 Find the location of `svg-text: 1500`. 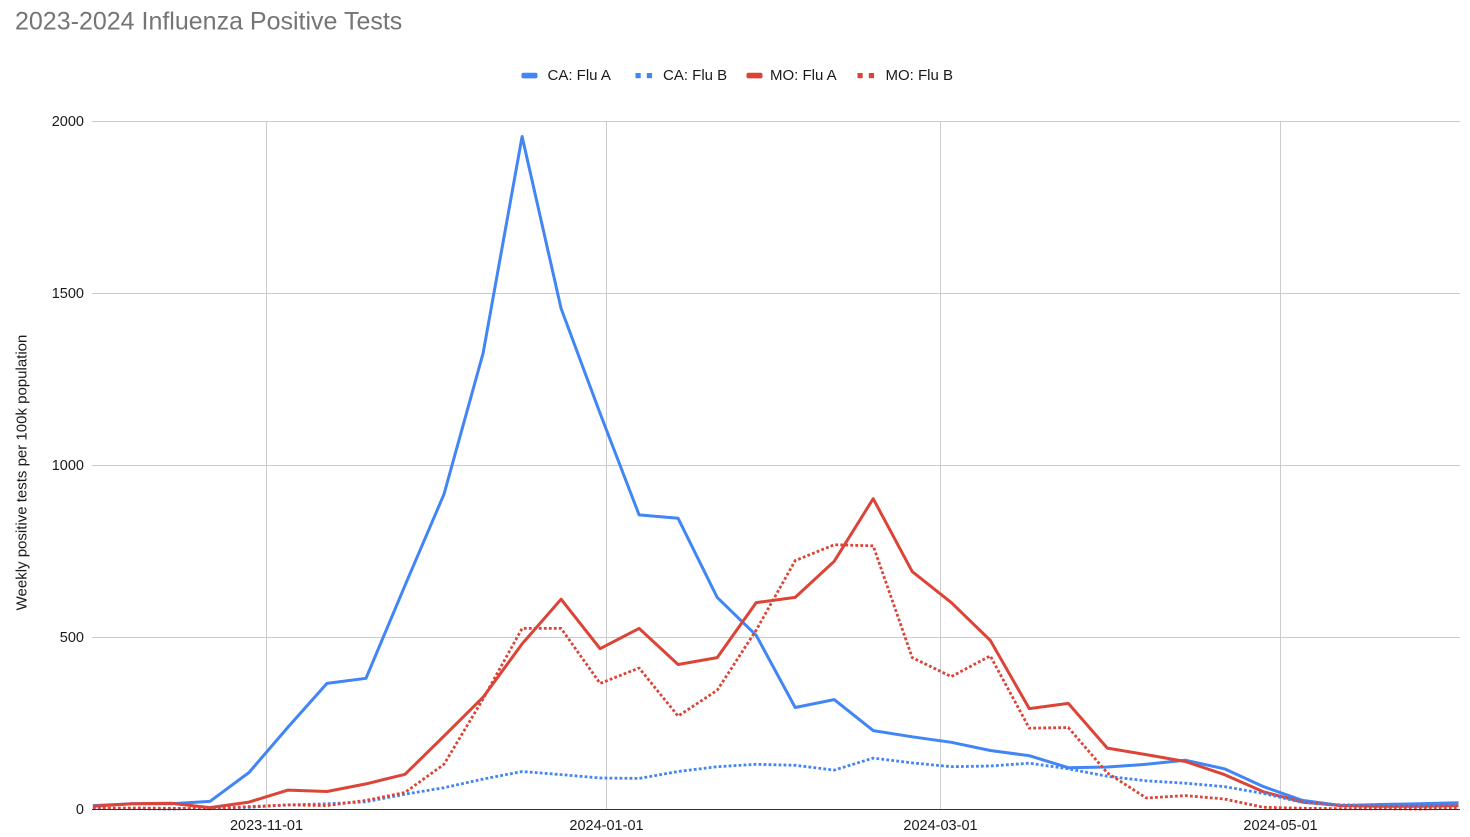

svg-text: 1500 is located at coordinates (68, 294).